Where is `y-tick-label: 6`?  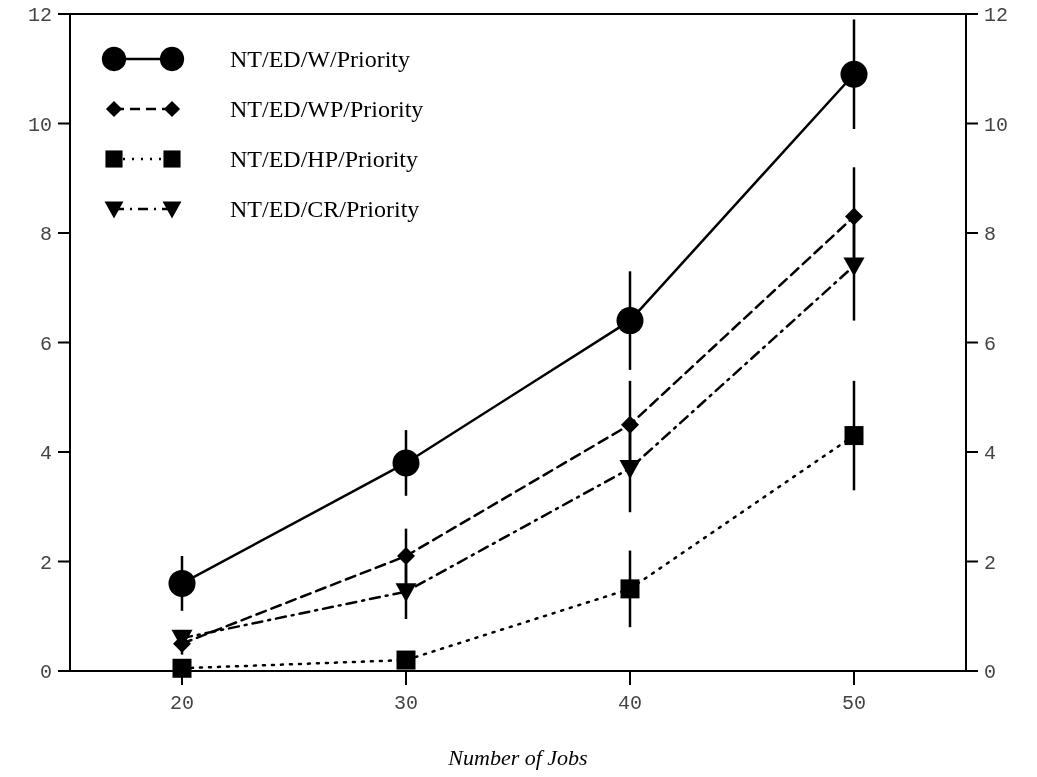 y-tick-label: 6 is located at coordinates (45, 344).